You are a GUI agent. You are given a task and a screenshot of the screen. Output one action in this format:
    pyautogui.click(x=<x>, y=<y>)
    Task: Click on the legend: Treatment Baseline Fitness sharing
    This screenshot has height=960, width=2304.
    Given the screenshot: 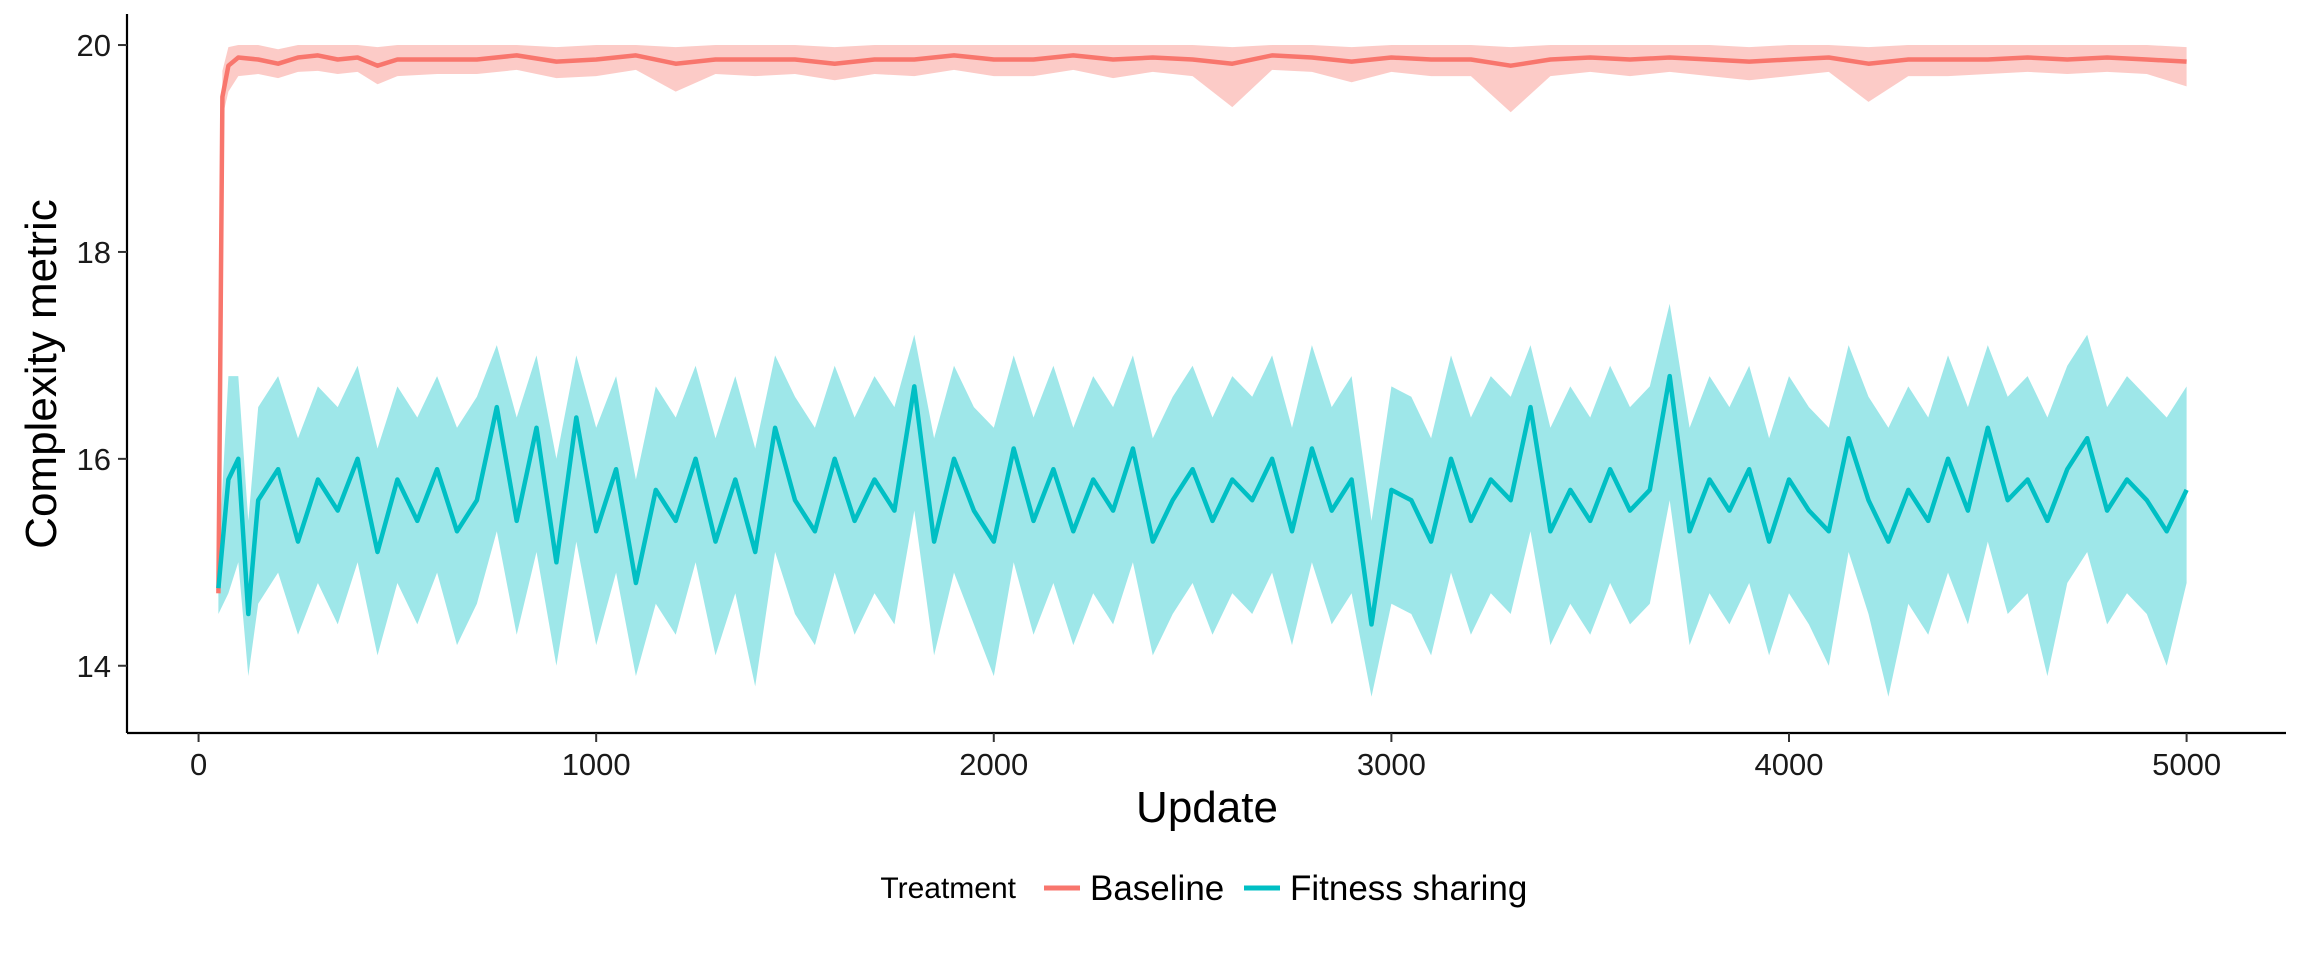 What is the action you would take?
    pyautogui.click(x=1203, y=888)
    